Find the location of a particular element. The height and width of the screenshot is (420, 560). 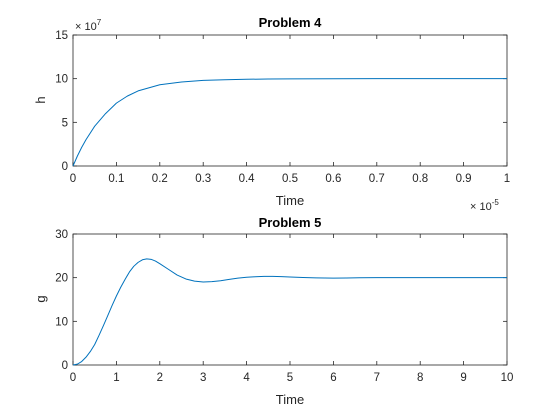

x-tick-label: 0.4 is located at coordinates (247, 179).